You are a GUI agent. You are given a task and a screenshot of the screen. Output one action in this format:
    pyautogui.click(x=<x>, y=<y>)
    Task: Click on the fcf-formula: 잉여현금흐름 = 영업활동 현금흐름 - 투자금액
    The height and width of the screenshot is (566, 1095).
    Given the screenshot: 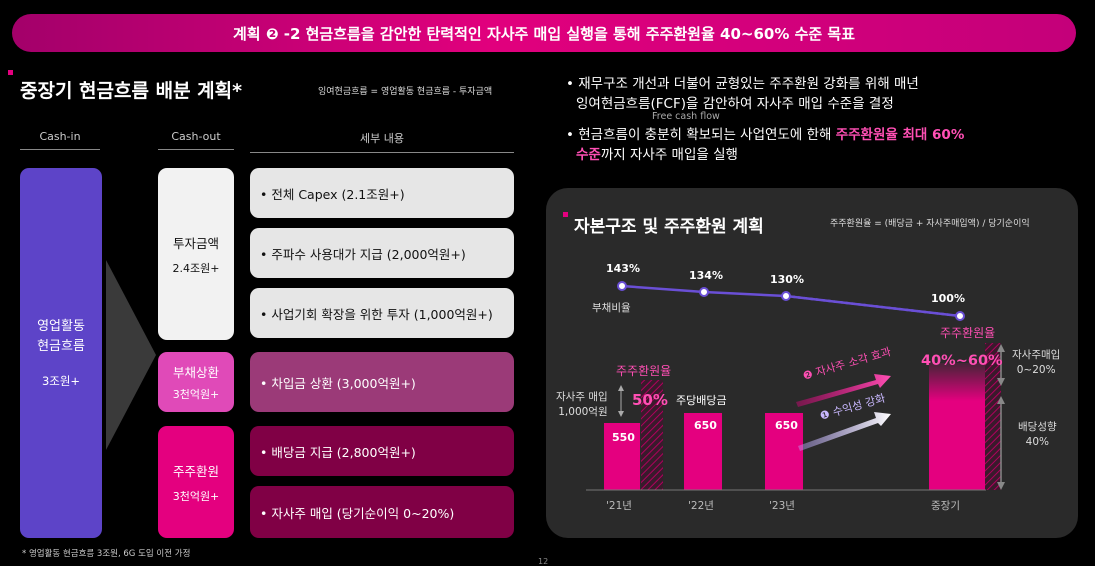 What is the action you would take?
    pyautogui.click(x=405, y=92)
    